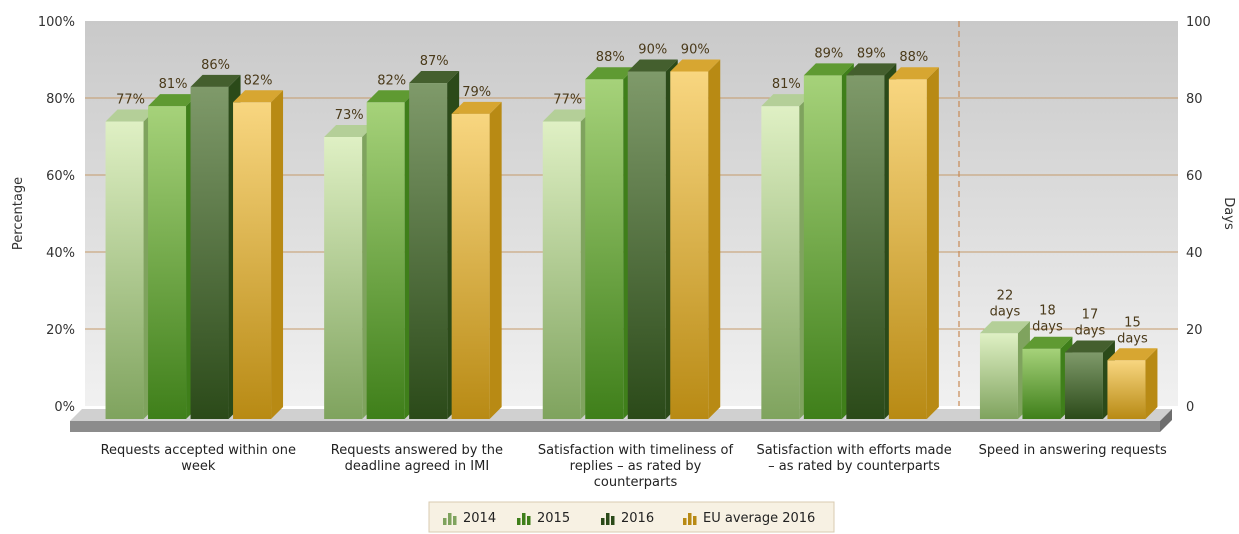 The width and height of the screenshot is (1239, 534). I want to click on legend-item: 2016, so click(627, 518).